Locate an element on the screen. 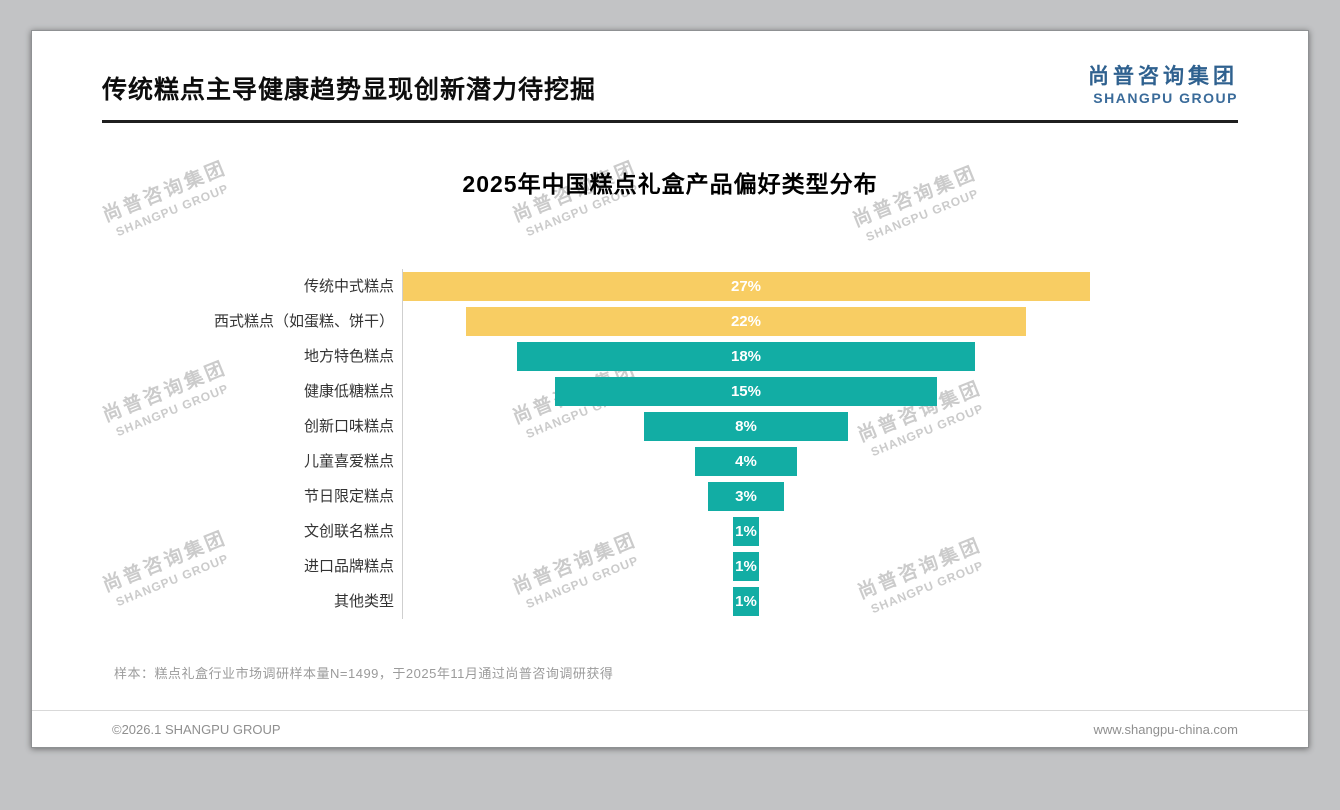 This screenshot has width=1340, height=810. brand-logo: 尚普咨询集团 SHANGPU GROUP is located at coordinates (1163, 85).